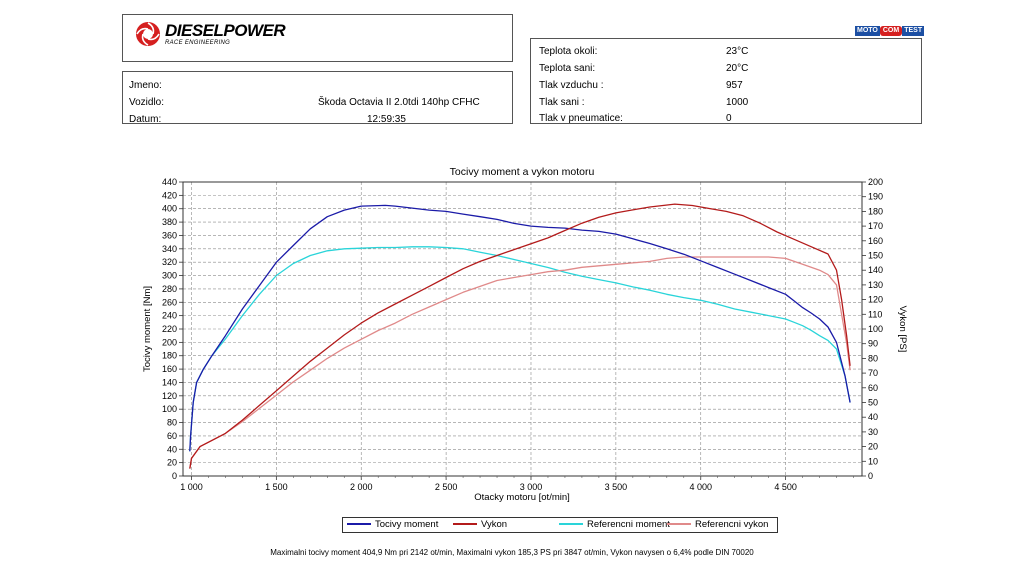 Image resolution: width=1024 pixels, height=576 pixels. Describe the element at coordinates (873, 388) in the screenshot. I see `y-right-tick-label: 60` at that location.